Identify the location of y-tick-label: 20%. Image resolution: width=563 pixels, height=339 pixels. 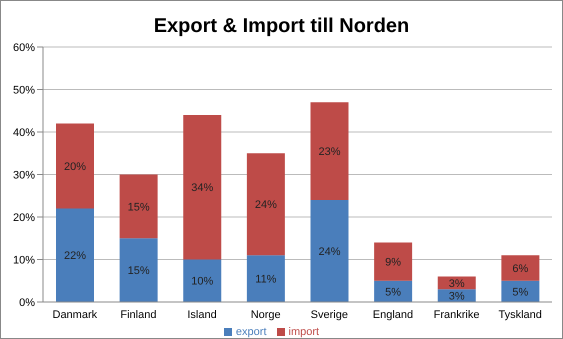
(24, 218).